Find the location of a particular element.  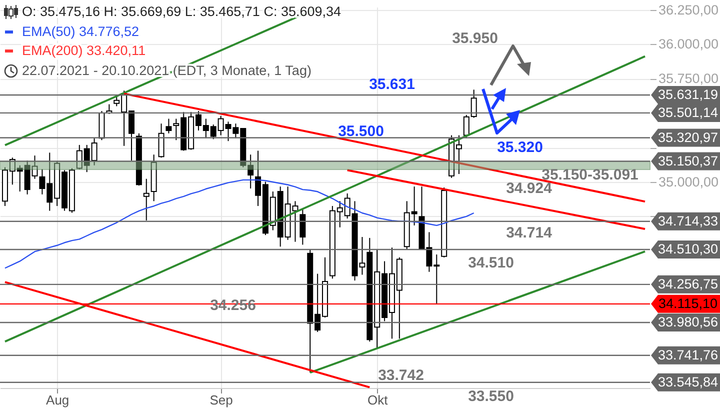

annotation: 33.742 is located at coordinates (401, 375).